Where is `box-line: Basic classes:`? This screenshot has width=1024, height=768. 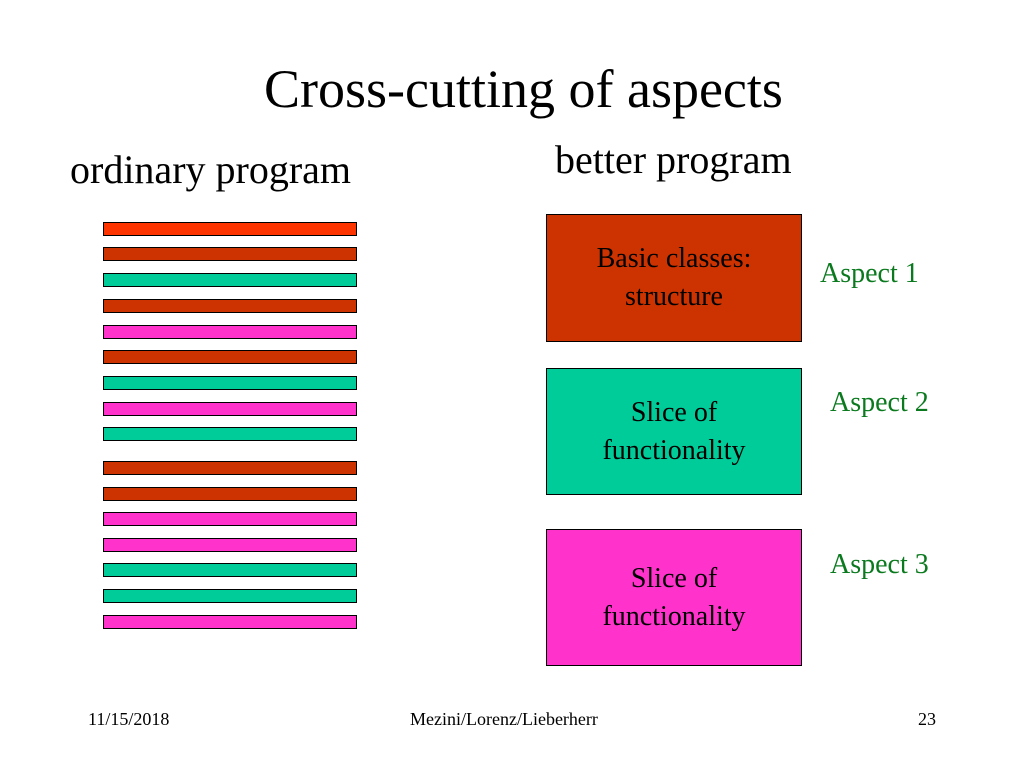 box-line: Basic classes: is located at coordinates (674, 259).